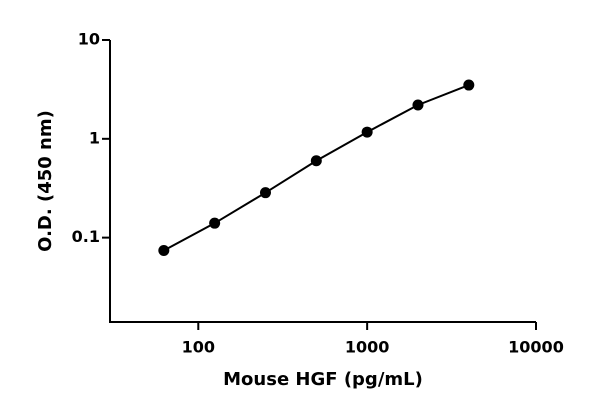 The width and height of the screenshot is (600, 409). What do you see at coordinates (86, 236) in the screenshot?
I see `y-tick-label: 0.1` at bounding box center [86, 236].